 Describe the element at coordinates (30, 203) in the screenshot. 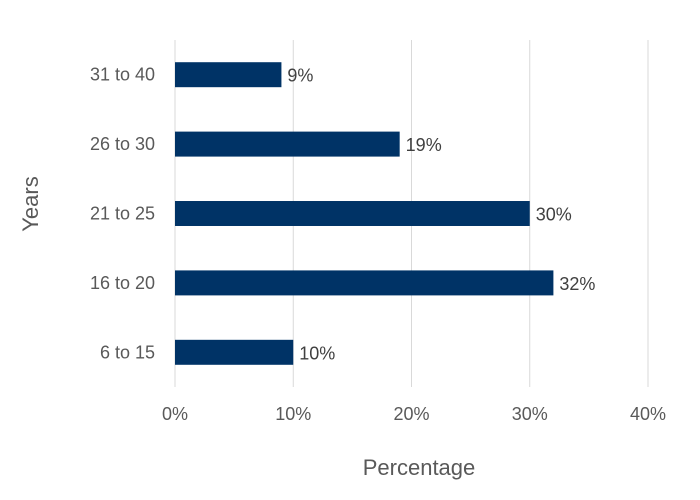

I see `y-axis-title: Years` at that location.